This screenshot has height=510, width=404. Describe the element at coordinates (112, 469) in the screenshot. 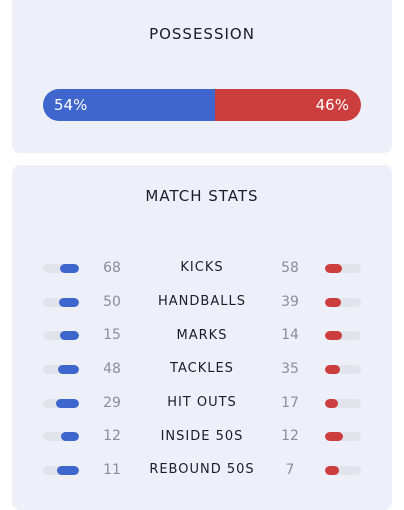

I see `home-stat-value: 11` at that location.